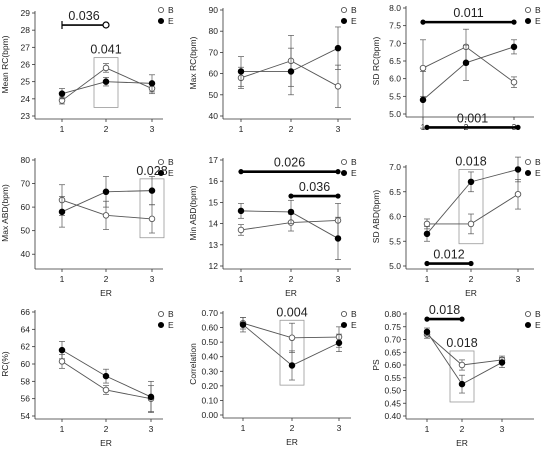 The image size is (550, 456). What do you see at coordinates (376, 217) in the screenshot?
I see `y-axis-title: SD ABD(bpm)` at bounding box center [376, 217].